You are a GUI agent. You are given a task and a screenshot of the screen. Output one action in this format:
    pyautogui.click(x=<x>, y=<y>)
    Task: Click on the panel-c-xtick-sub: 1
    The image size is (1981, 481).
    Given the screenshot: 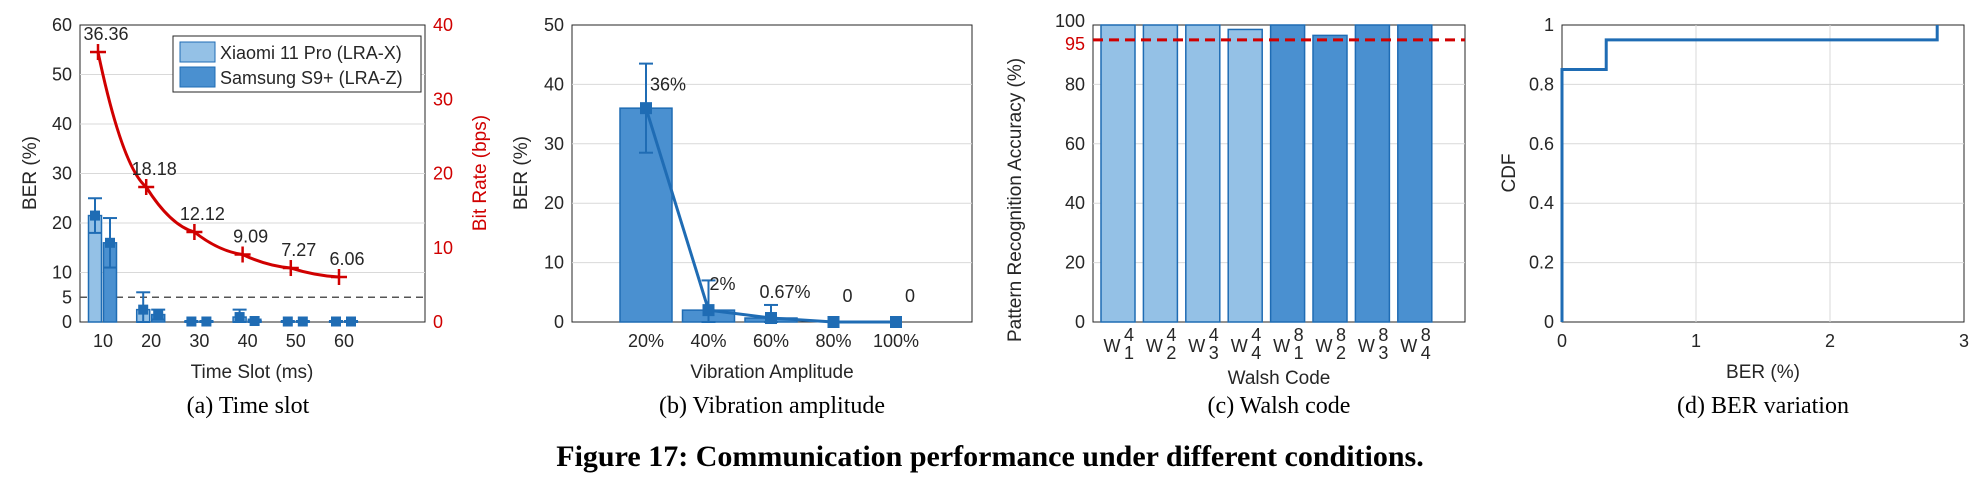 What is the action you would take?
    pyautogui.click(x=1129, y=353)
    